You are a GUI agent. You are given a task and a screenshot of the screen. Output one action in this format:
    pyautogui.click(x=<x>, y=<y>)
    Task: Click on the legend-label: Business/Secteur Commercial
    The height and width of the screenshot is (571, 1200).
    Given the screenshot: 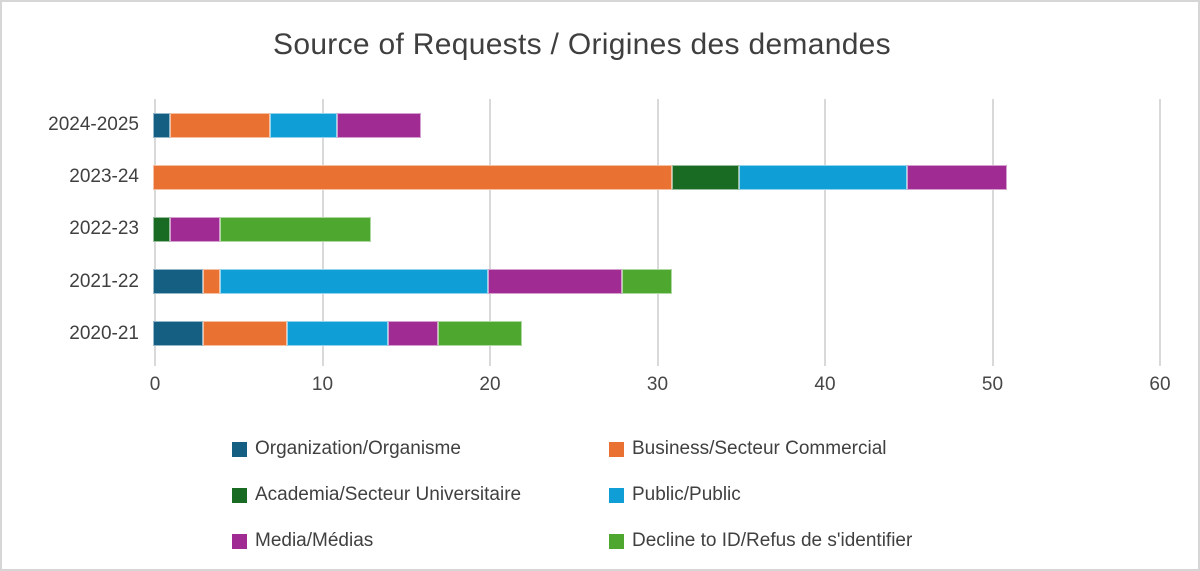 What is the action you would take?
    pyautogui.click(x=759, y=448)
    